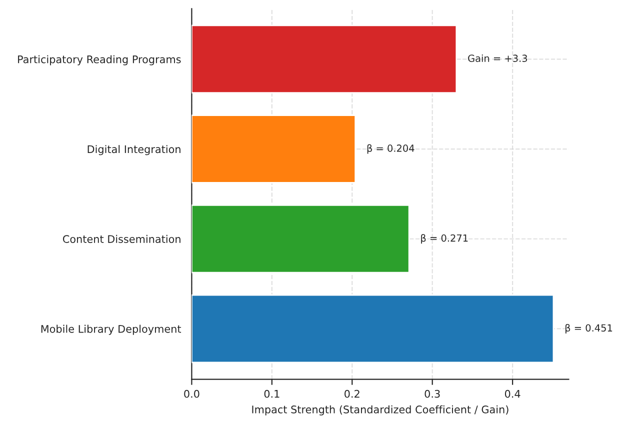 This screenshot has width=639, height=431. Describe the element at coordinates (111, 329) in the screenshot. I see `y-tick-label: Mobile Library Deployment` at that location.